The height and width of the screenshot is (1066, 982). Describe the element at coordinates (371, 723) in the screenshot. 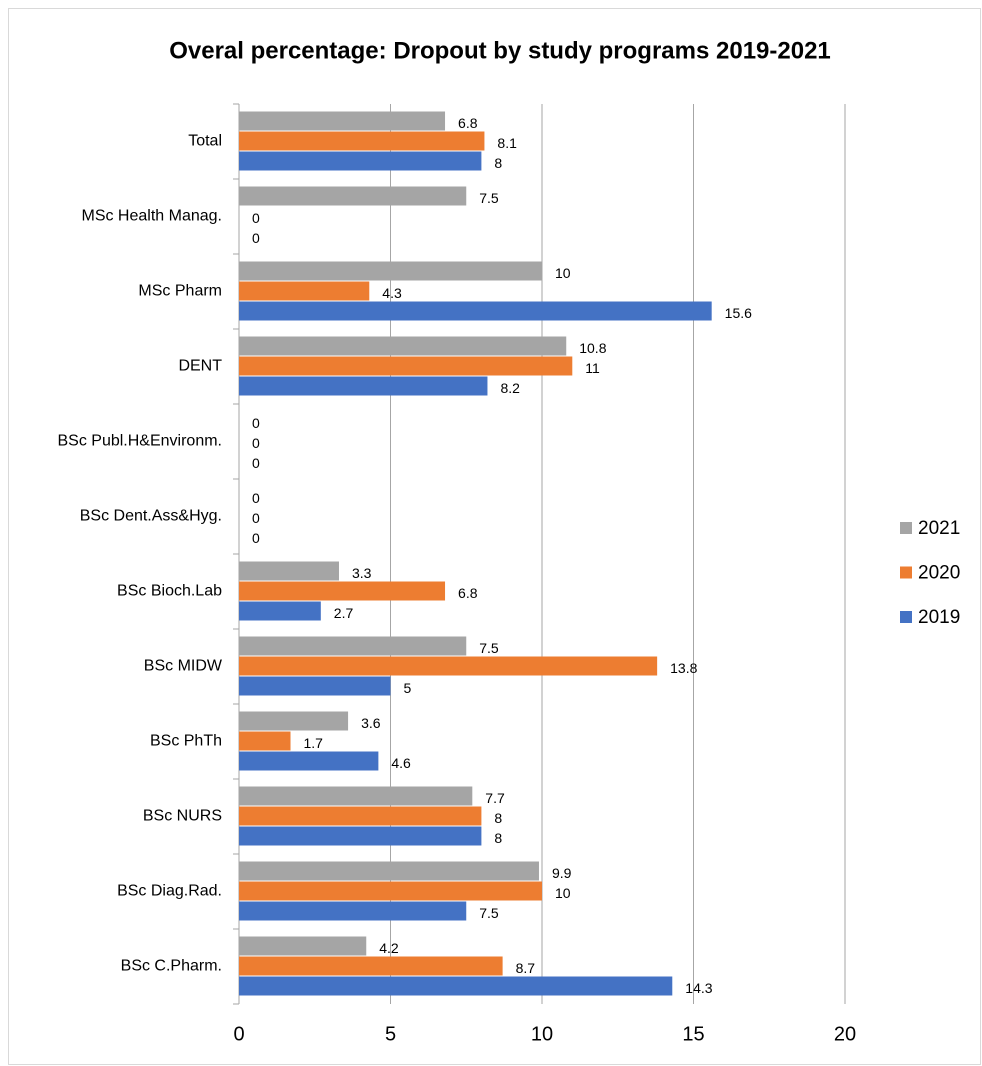

I see `data-label: 3.6` at that location.